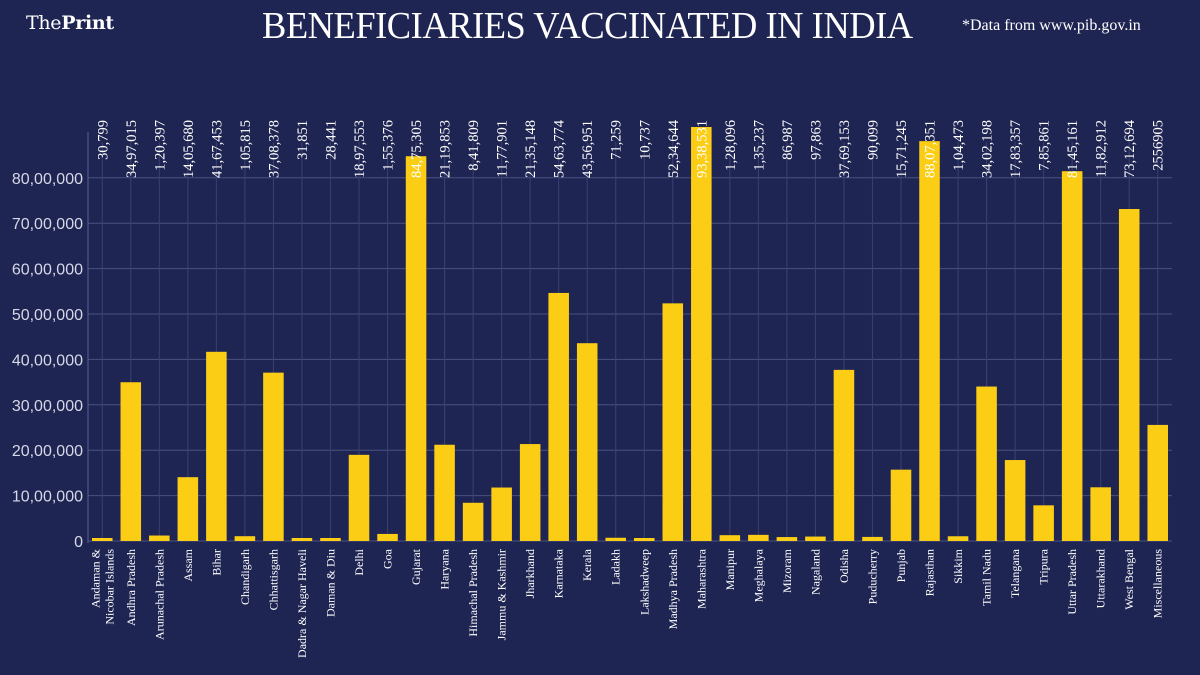 This screenshot has height=675, width=1200. Describe the element at coordinates (616, 567) in the screenshot. I see `category-label: Ladakh` at that location.